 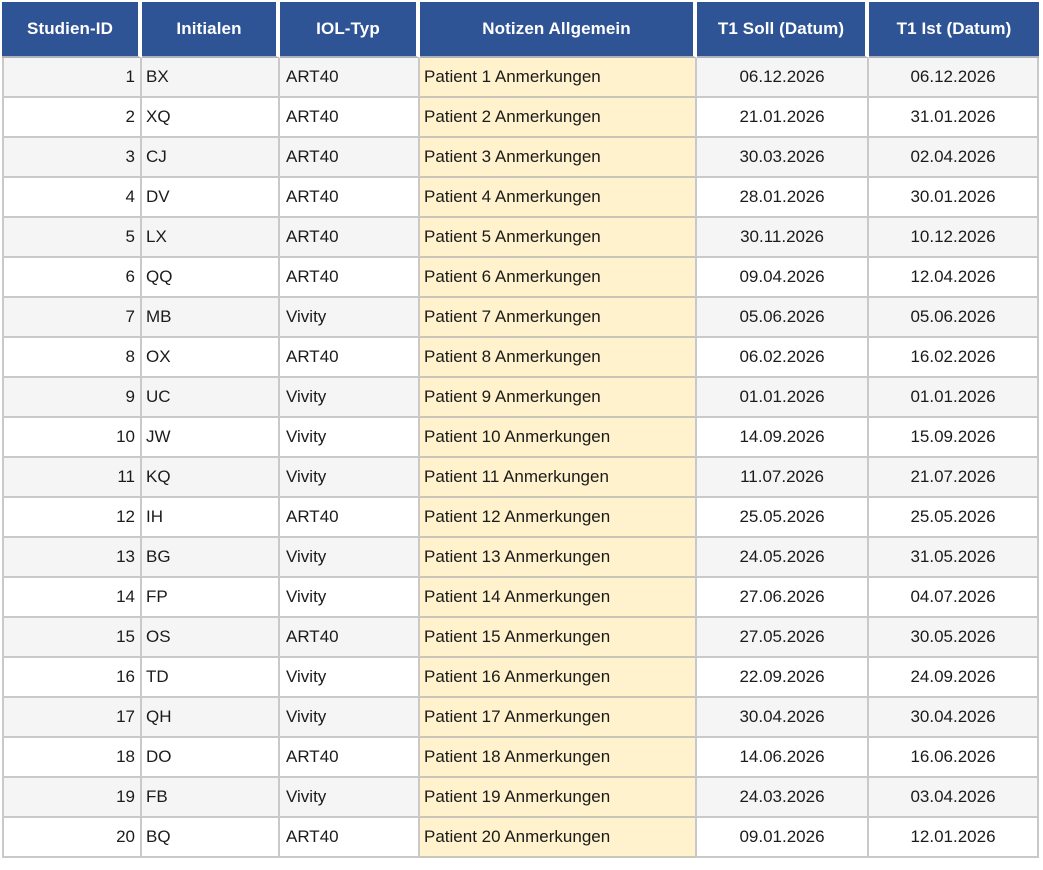 What do you see at coordinates (211, 318) in the screenshot?
I see `cell-initialen: MB` at bounding box center [211, 318].